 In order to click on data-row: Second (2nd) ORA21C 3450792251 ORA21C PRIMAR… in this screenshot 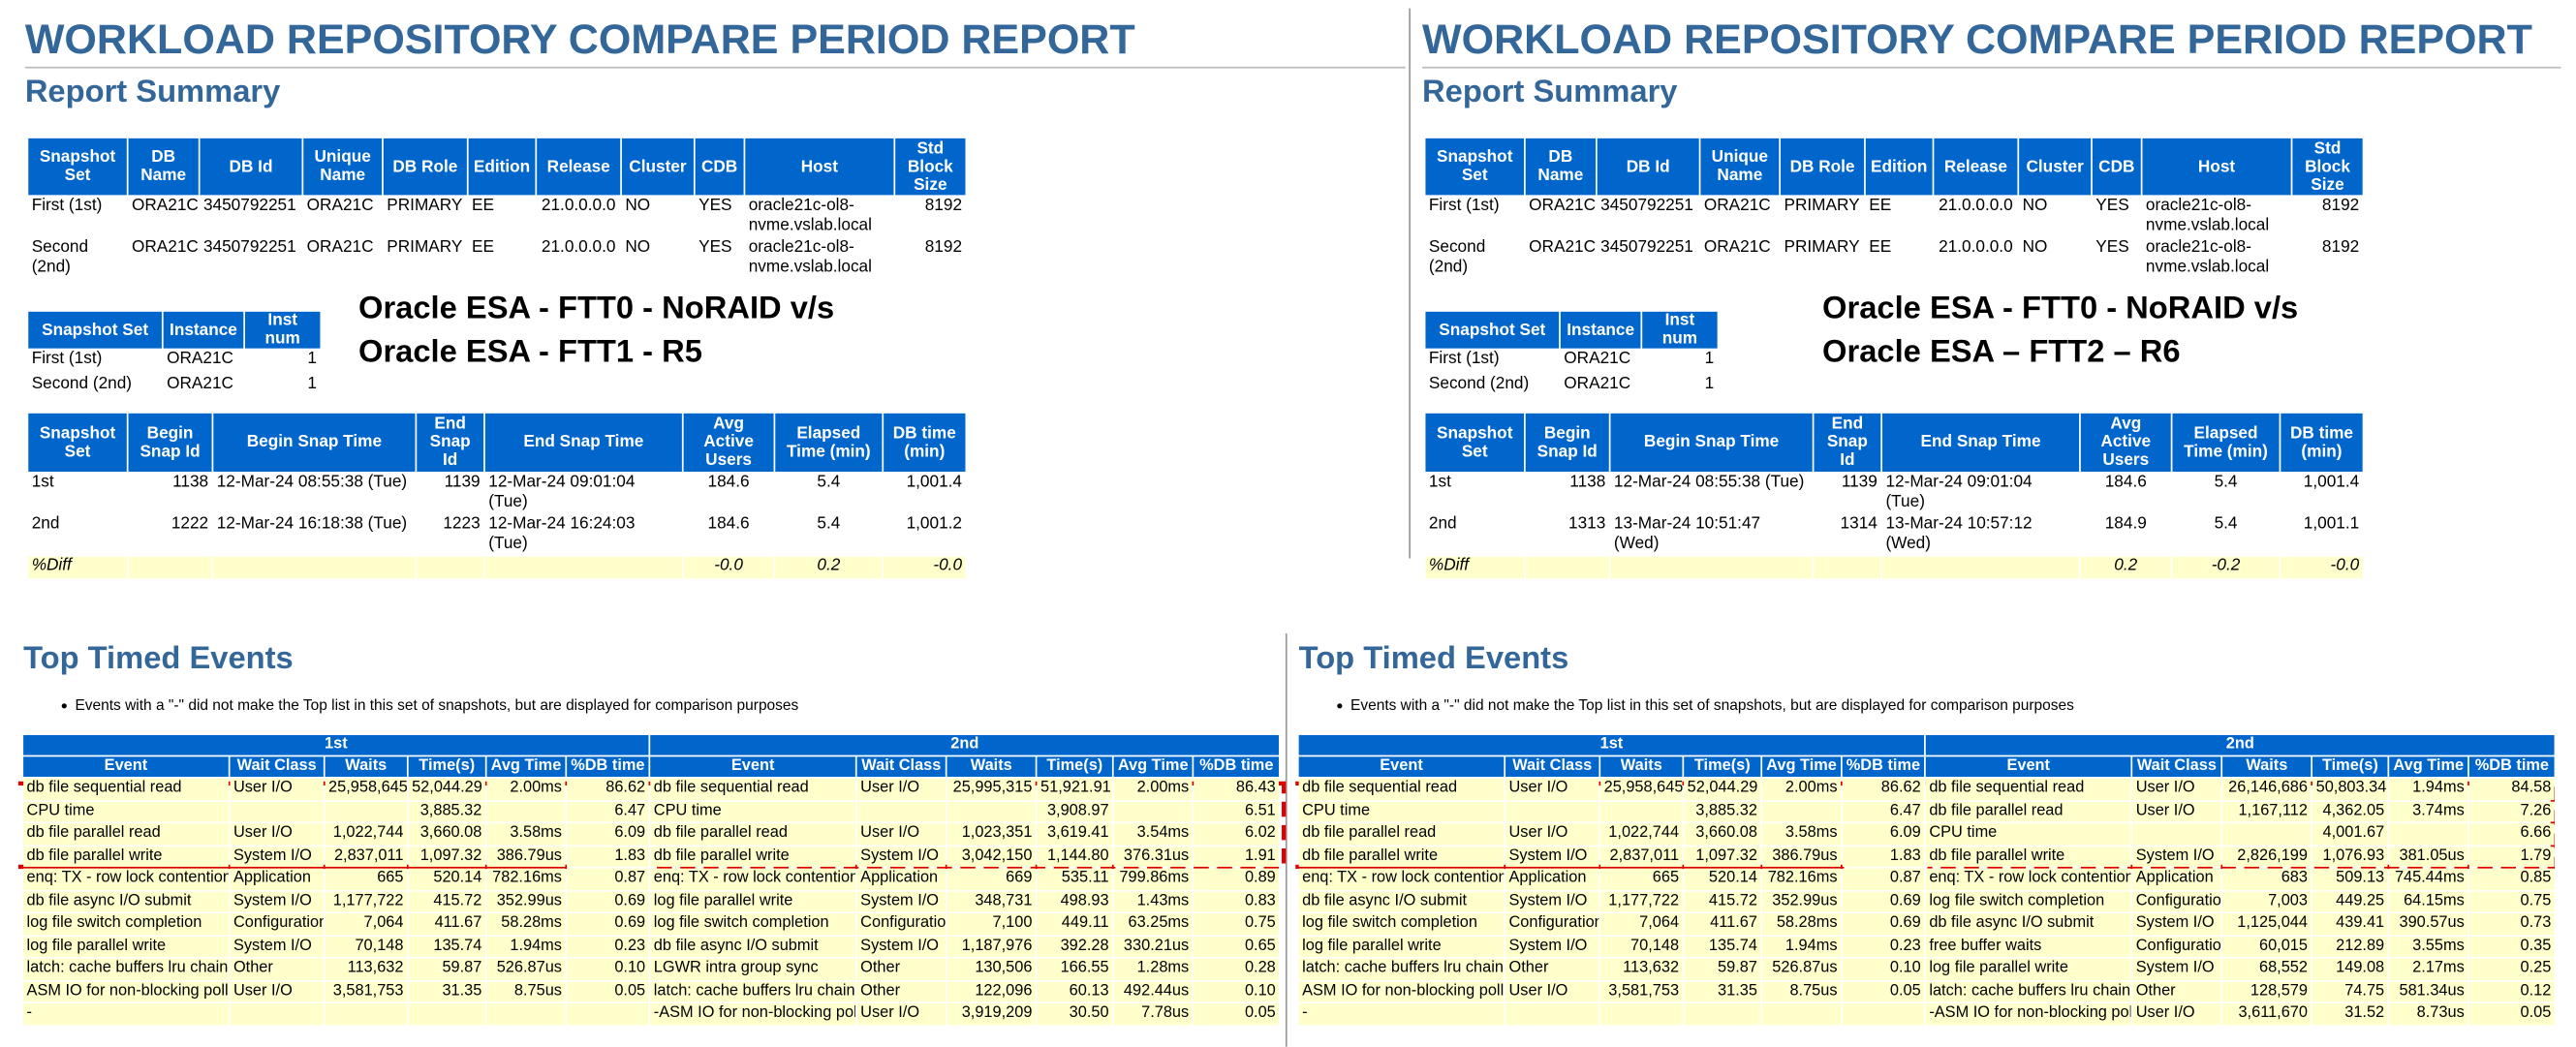, I will do `click(1893, 258)`.